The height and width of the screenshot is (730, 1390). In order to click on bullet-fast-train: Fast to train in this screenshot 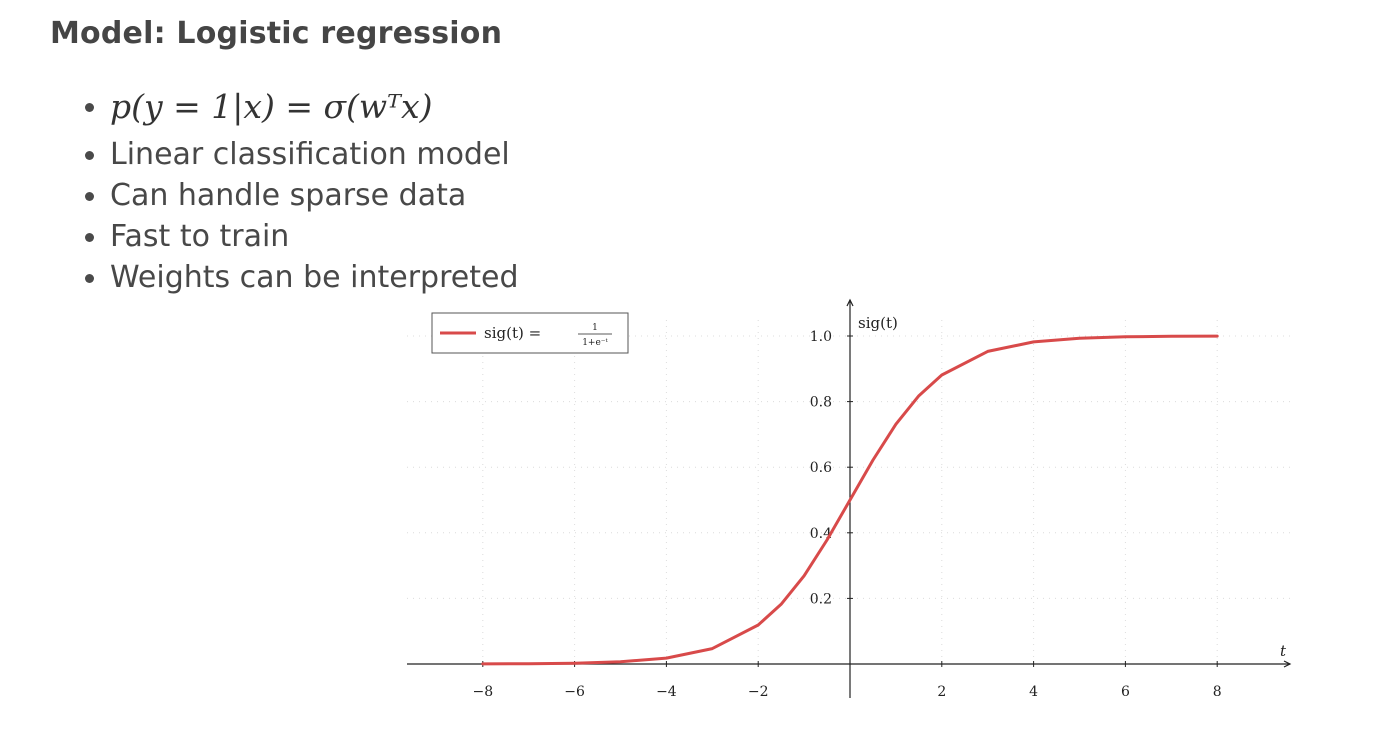, I will do `click(300, 236)`.